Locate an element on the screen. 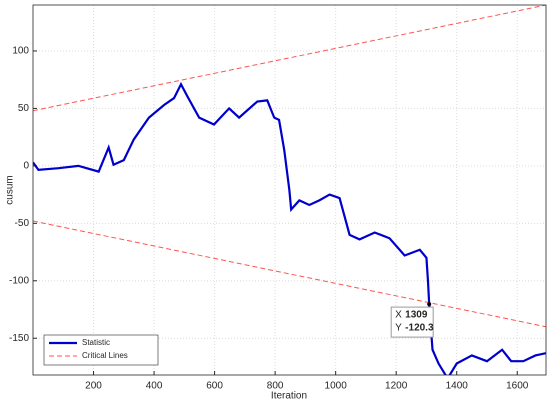 This screenshot has height=411, width=550. x-tick-label: 400 is located at coordinates (154, 386).